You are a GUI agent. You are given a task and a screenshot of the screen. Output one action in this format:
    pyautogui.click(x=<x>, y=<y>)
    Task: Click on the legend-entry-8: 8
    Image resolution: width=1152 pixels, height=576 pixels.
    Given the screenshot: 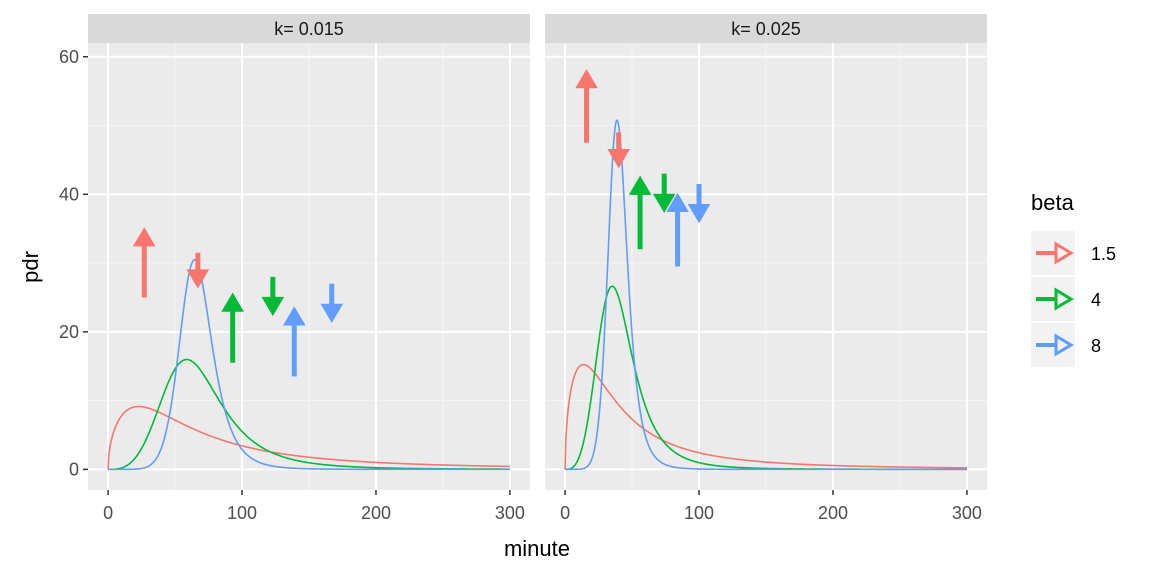 What is the action you would take?
    pyautogui.click(x=1066, y=345)
    